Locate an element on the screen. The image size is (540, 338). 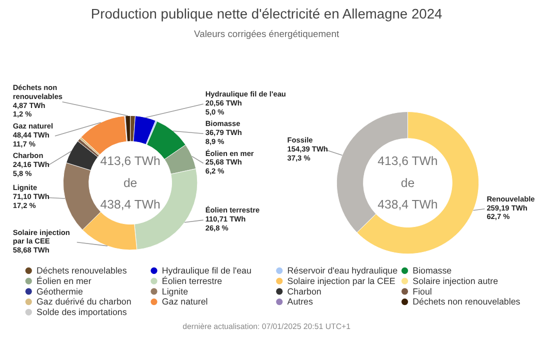
legend-label: Éolien terrestre is located at coordinates (192, 281).